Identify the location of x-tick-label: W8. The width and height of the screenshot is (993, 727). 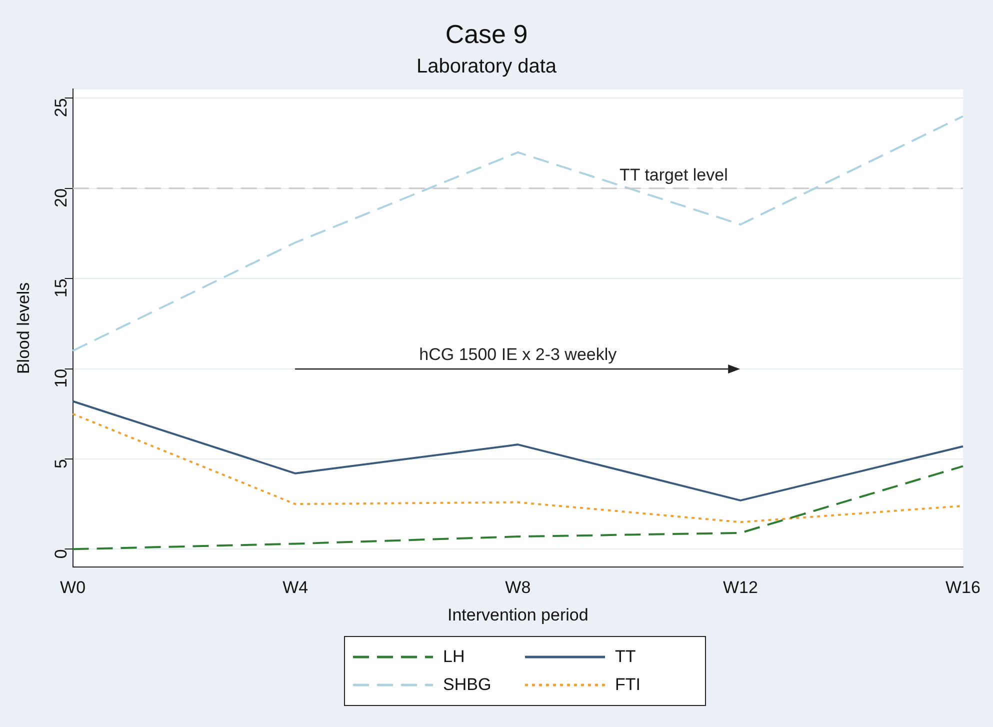
(518, 588).